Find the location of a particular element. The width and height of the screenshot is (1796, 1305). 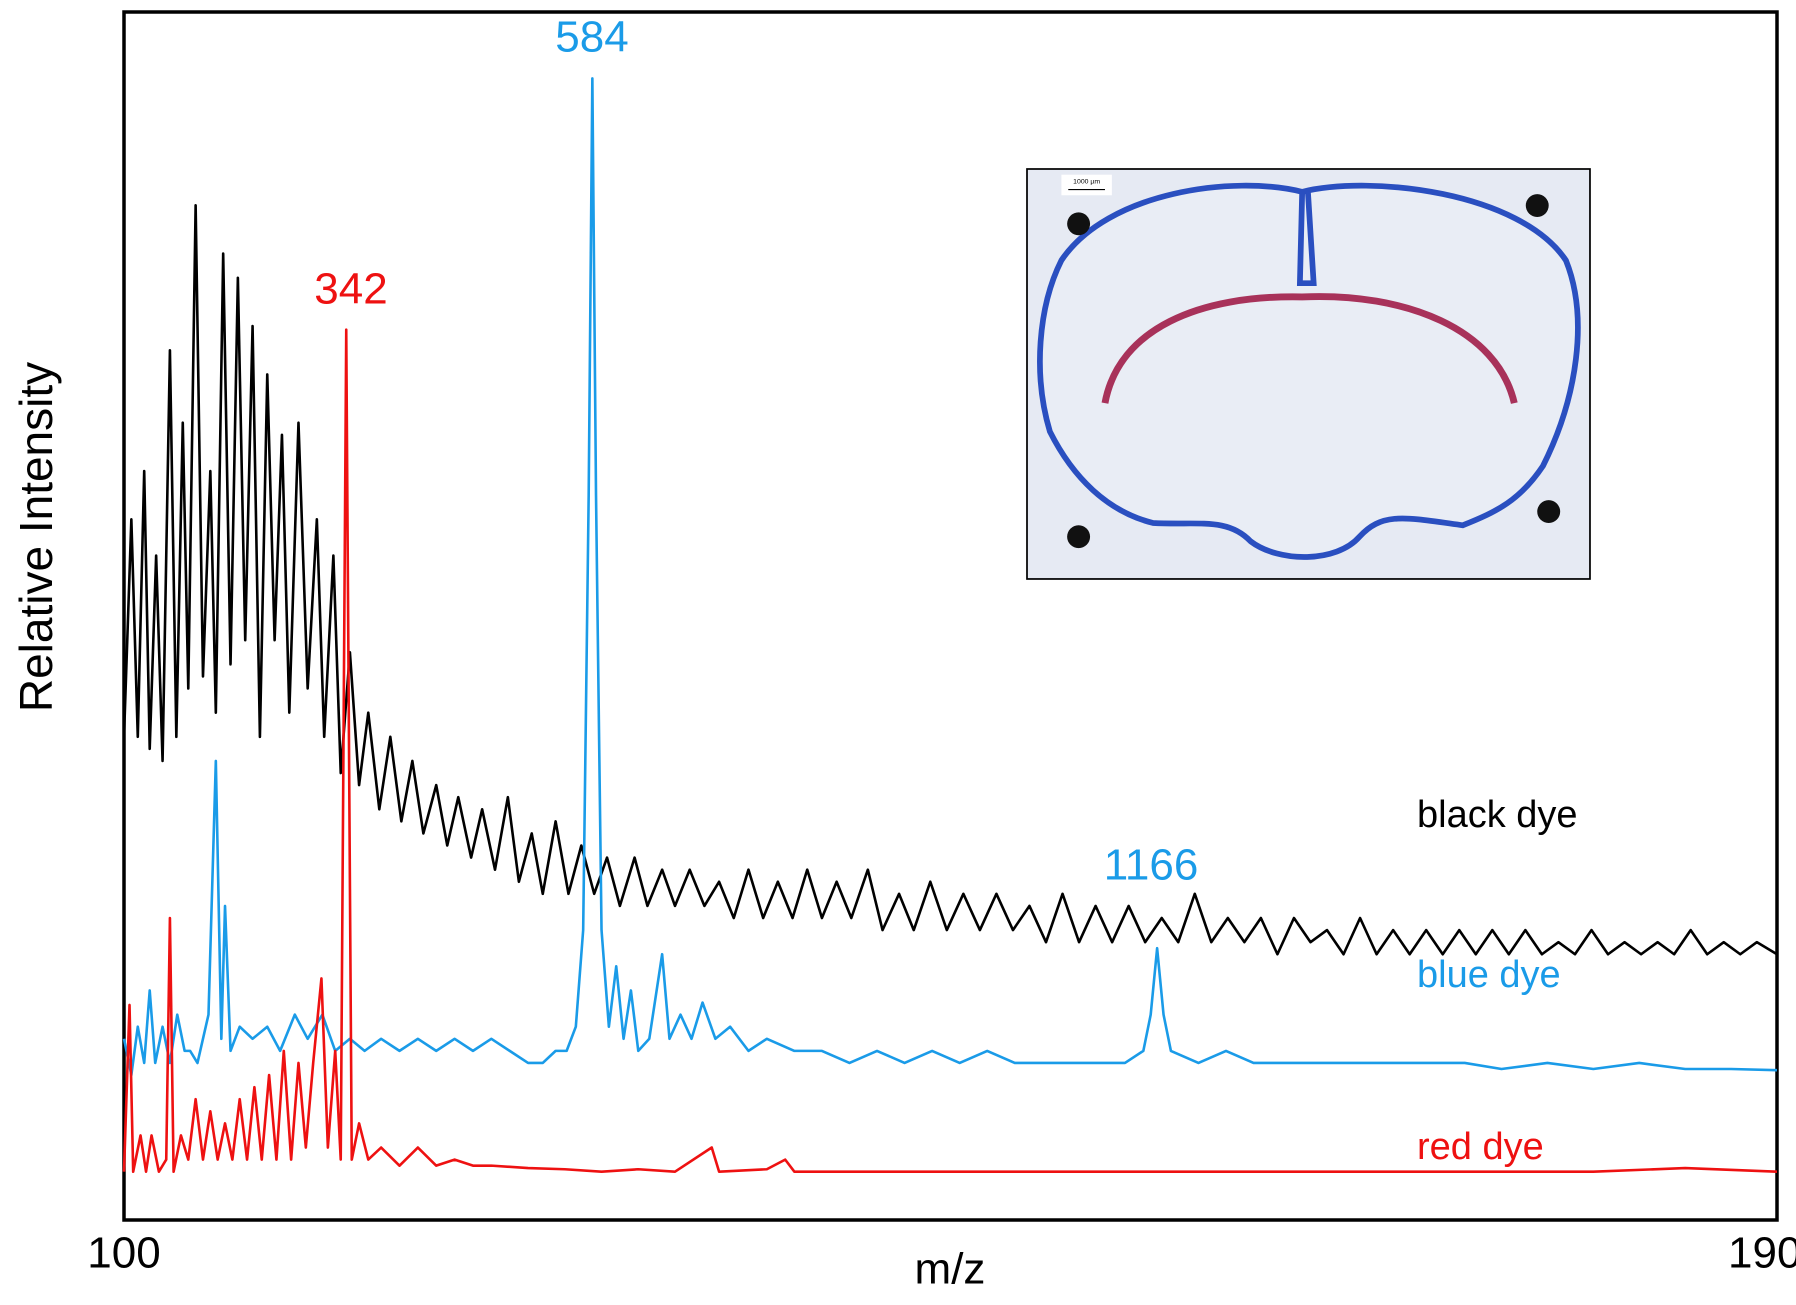

x-axis-label: m/z is located at coordinates (950, 1269).